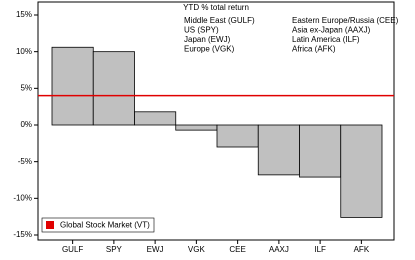 The width and height of the screenshot is (415, 260). I want to click on y-tick-label: -5%, so click(25, 161).